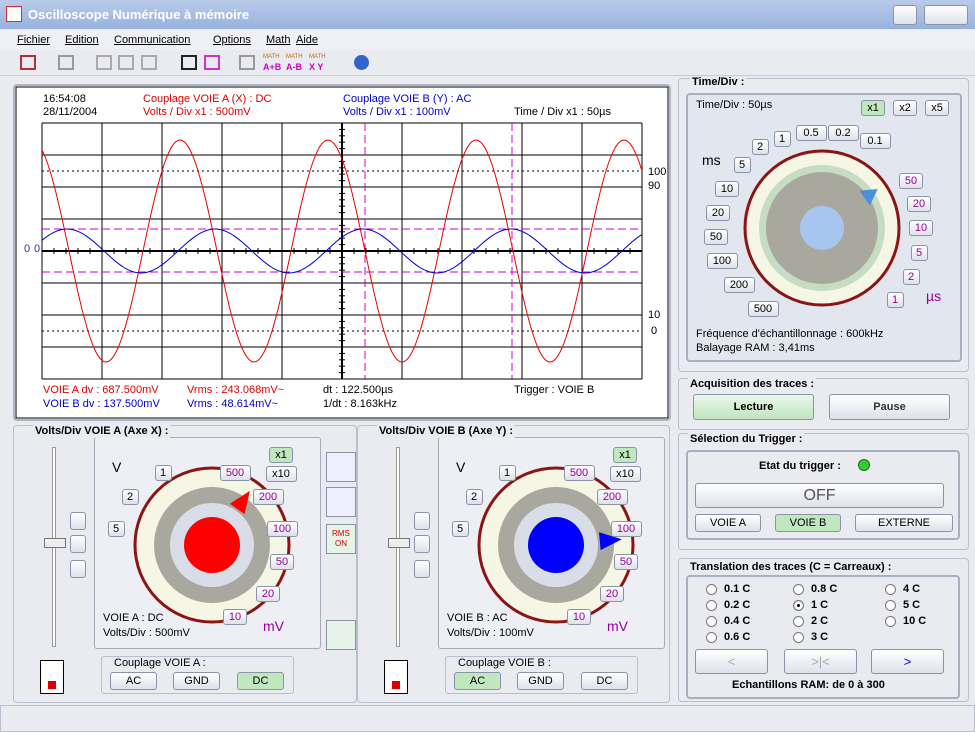 The image size is (975, 732). What do you see at coordinates (946, 15) in the screenshot?
I see `close-button` at bounding box center [946, 15].